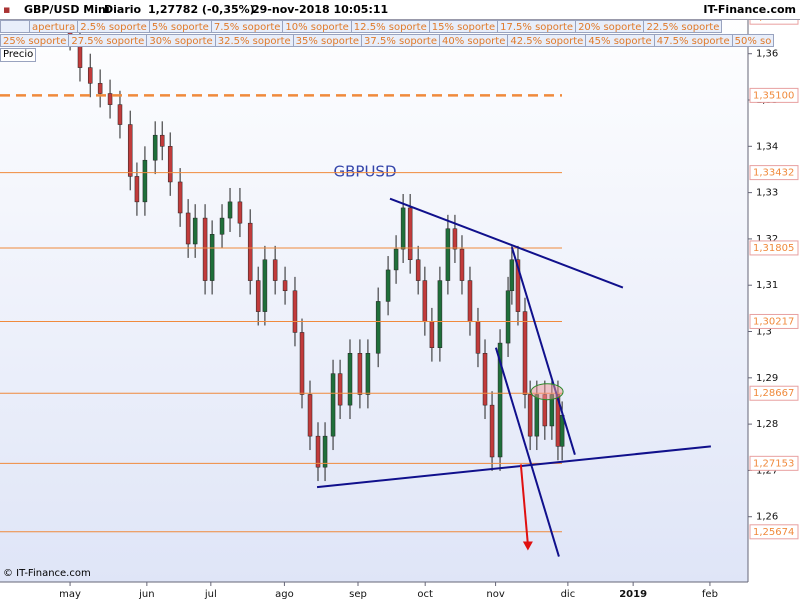 This screenshot has height=600, width=800. Describe the element at coordinates (764, 332) in the screenshot. I see `y-tick-label: 1,3` at that location.